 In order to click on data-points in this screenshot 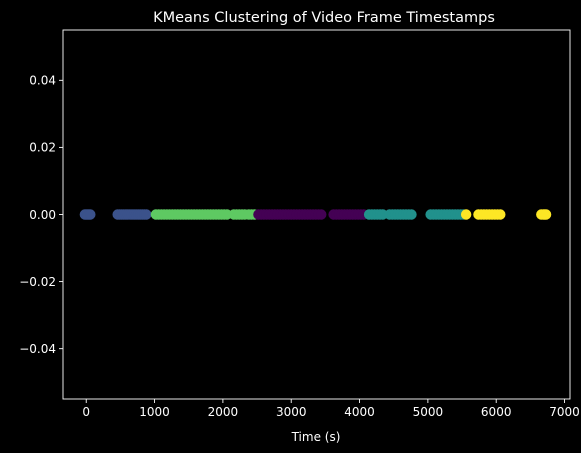, I will do `click(315, 214)`.